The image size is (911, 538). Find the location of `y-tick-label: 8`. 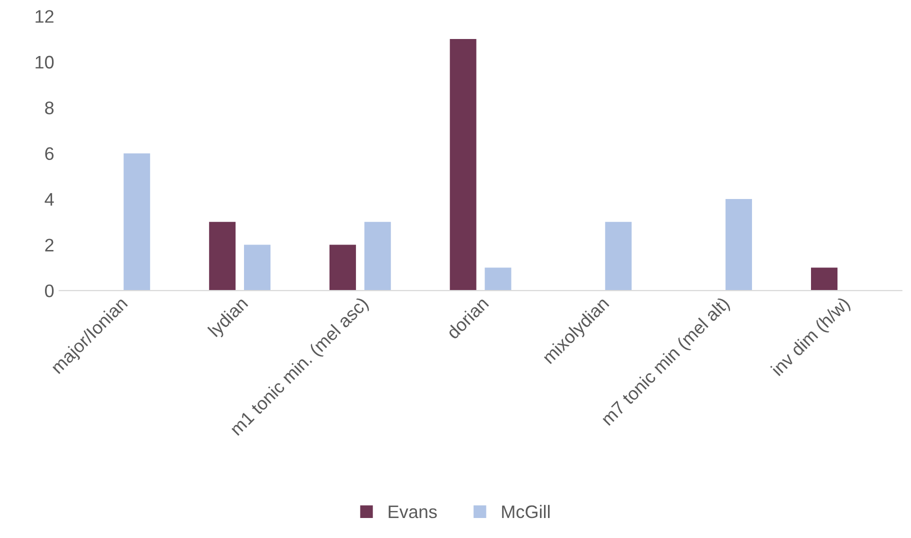

y-tick-label: 8 is located at coordinates (49, 108).